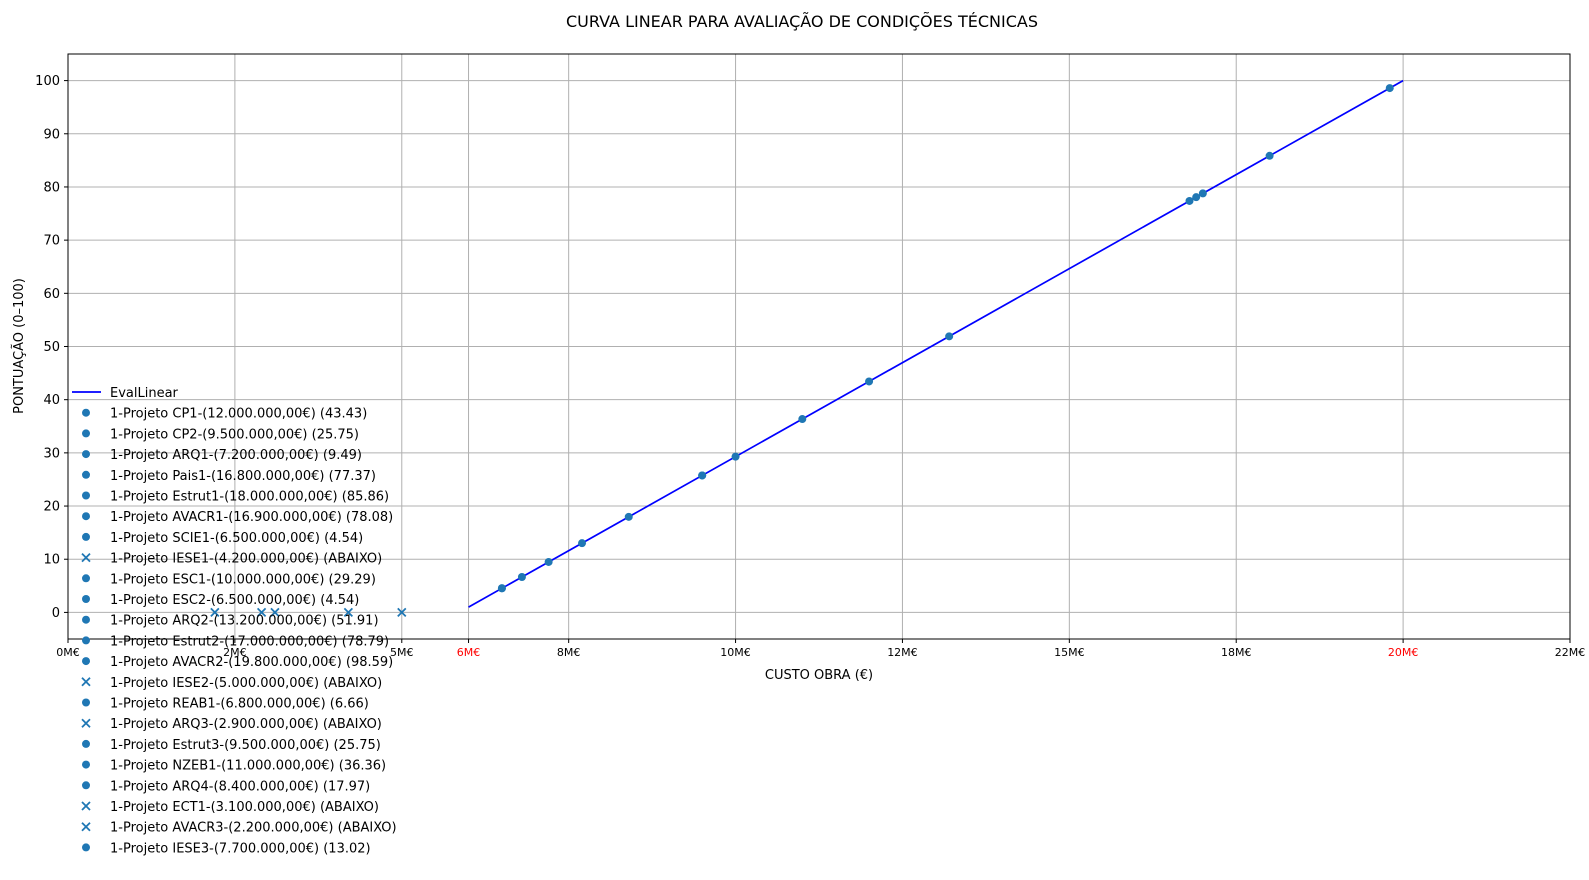 This screenshot has width=1589, height=880. I want to click on y-axis-ticks: 0 10 20 30 40 50 60 70 80 90 100, so click(51, 347).